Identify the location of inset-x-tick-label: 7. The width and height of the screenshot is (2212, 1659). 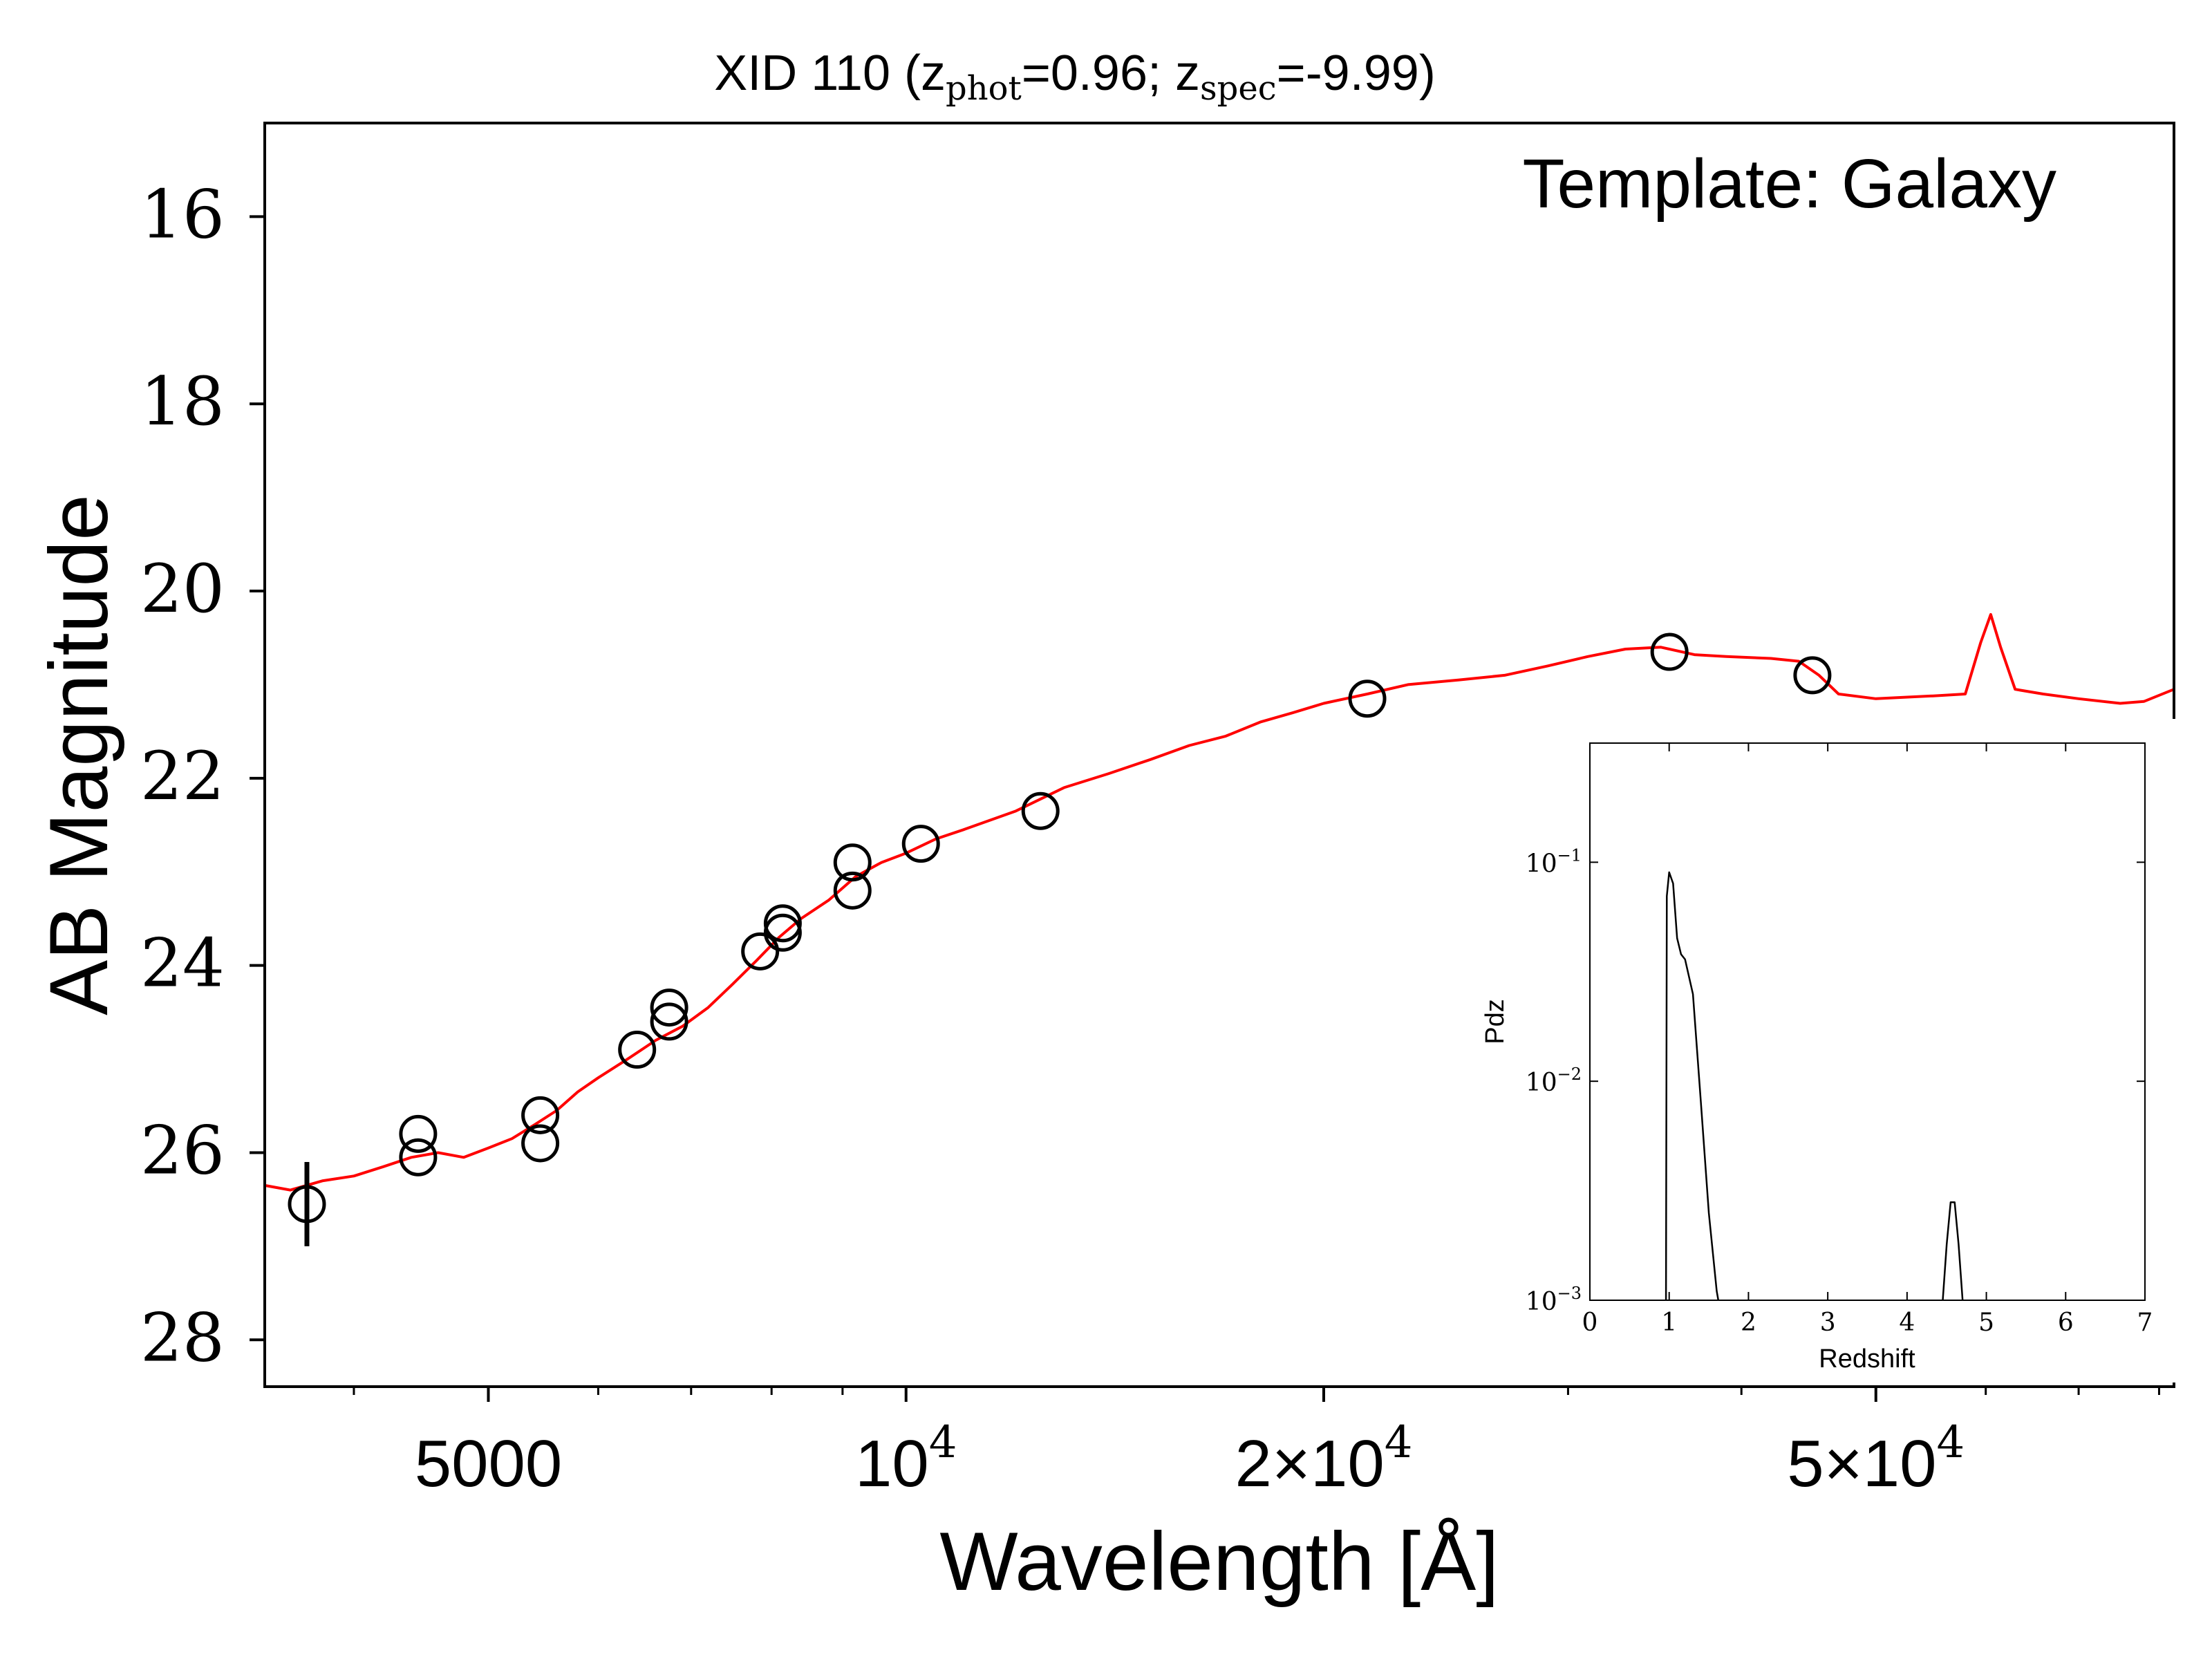
(2145, 1323).